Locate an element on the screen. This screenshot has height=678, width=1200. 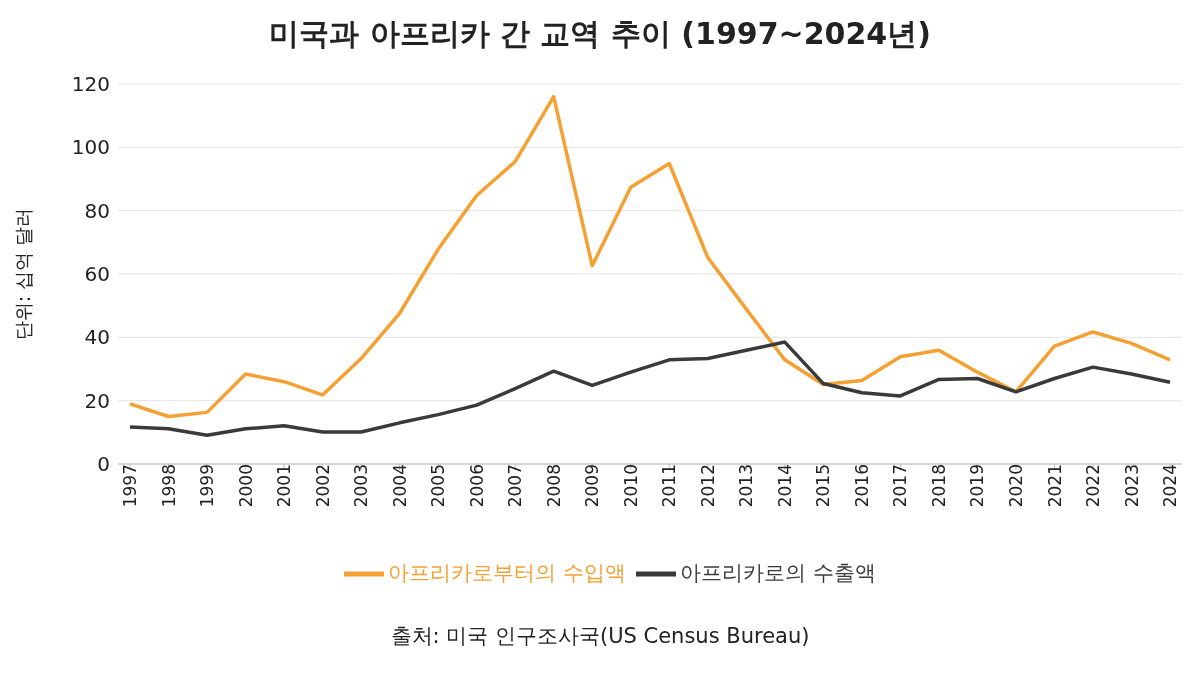
x-tick-label: 2021 is located at coordinates (1054, 486).